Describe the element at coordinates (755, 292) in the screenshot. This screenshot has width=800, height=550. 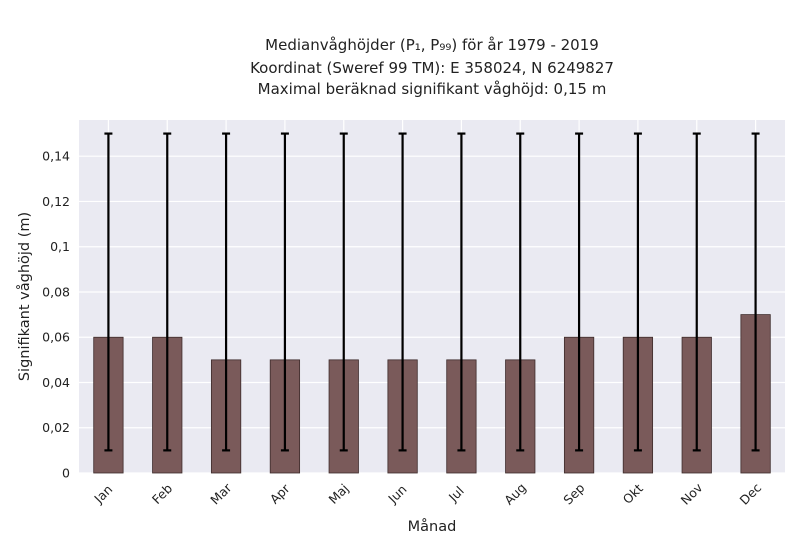
I see `error-bar-dec` at that location.